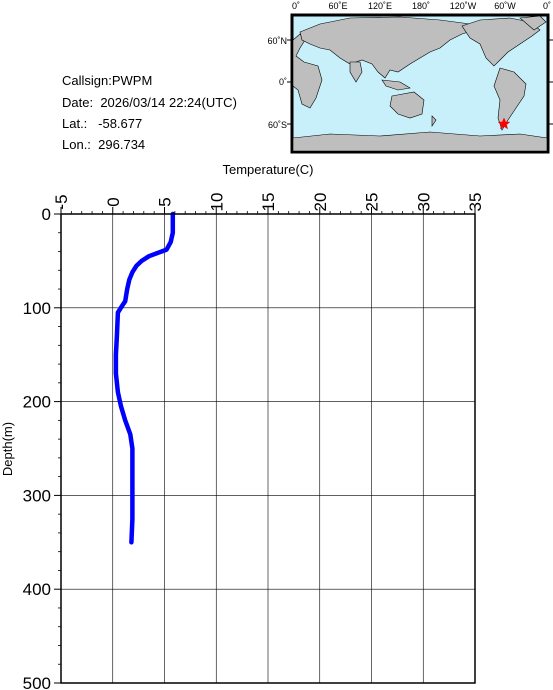 The image size is (553, 690). I want to click on map-lat-tick: 60˚S, so click(277, 125).